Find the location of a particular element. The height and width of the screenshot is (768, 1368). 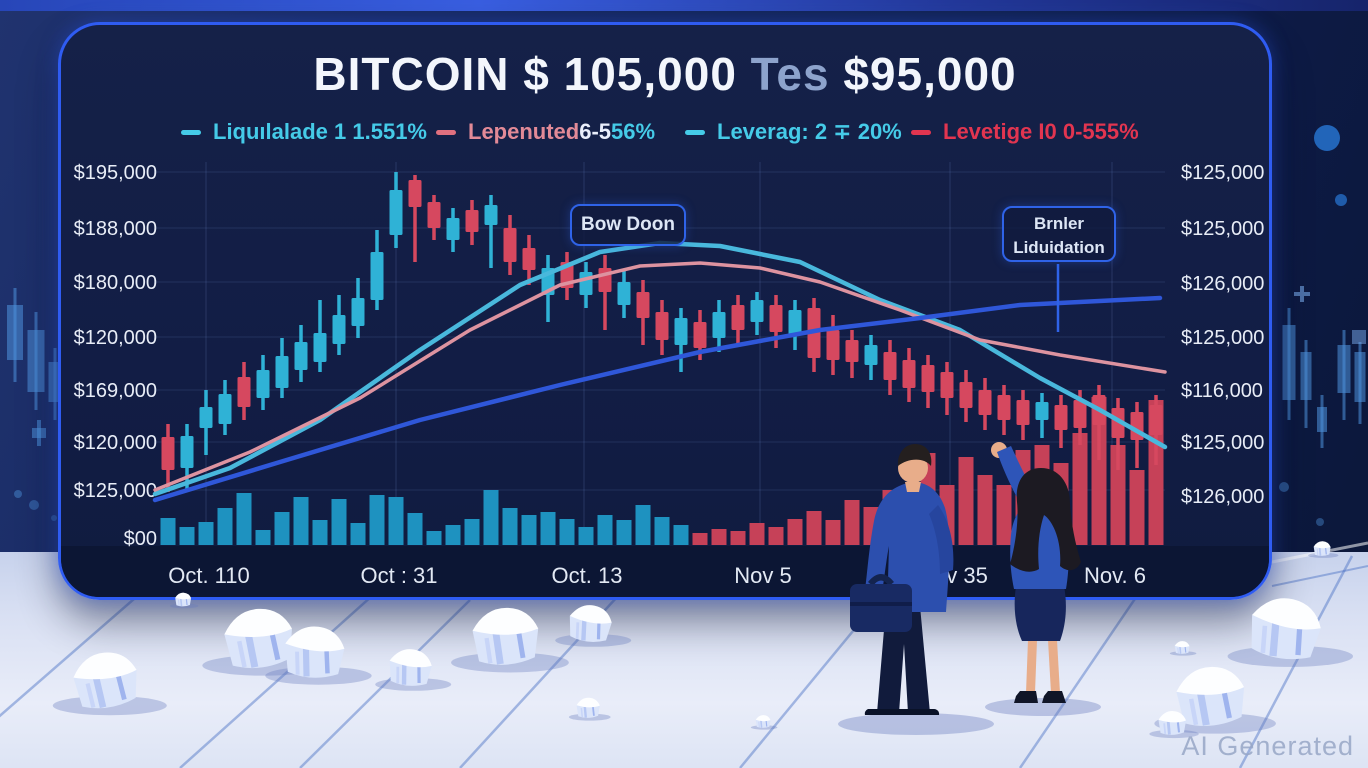

legend-item: Lepenuted 6-5 56% is located at coordinates (545, 132).